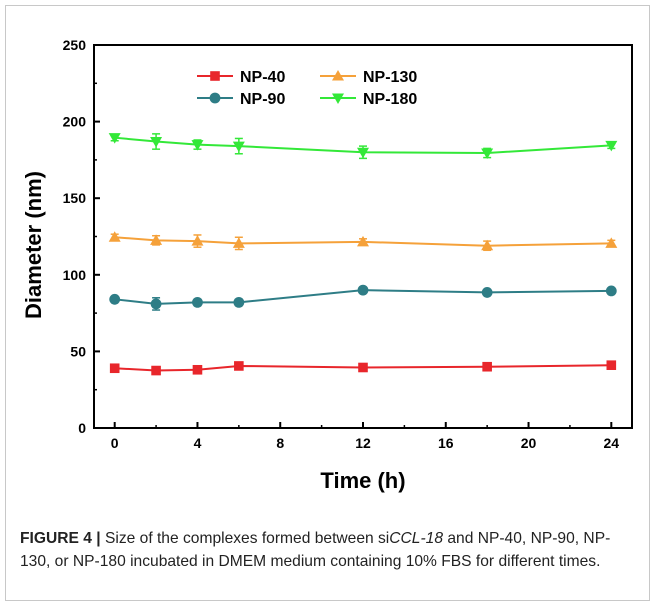  Describe the element at coordinates (75, 275) in the screenshot. I see `y-tick-label: 100` at that location.